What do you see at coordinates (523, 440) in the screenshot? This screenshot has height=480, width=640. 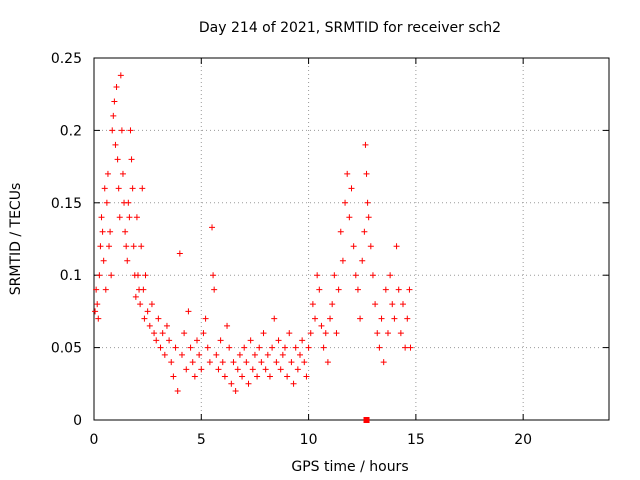 I see `x-tick-label: 20` at bounding box center [523, 440].